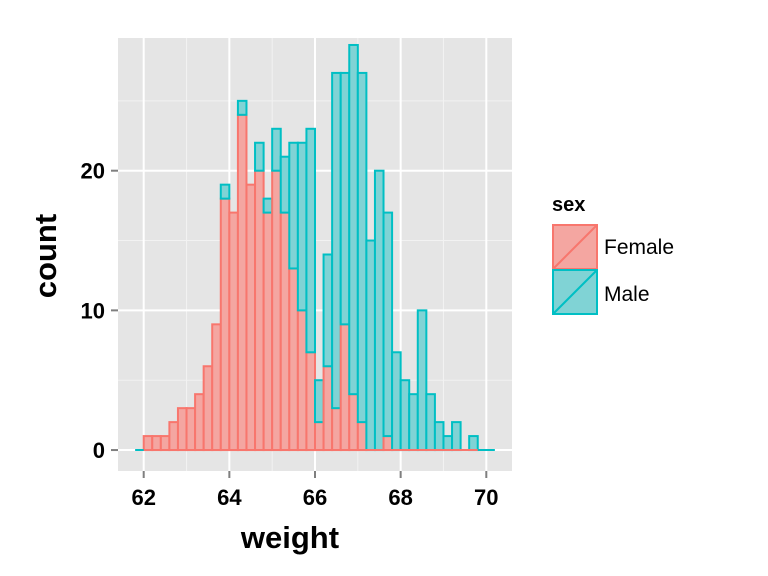  I want to click on x-tick-label: 64, so click(229, 497).